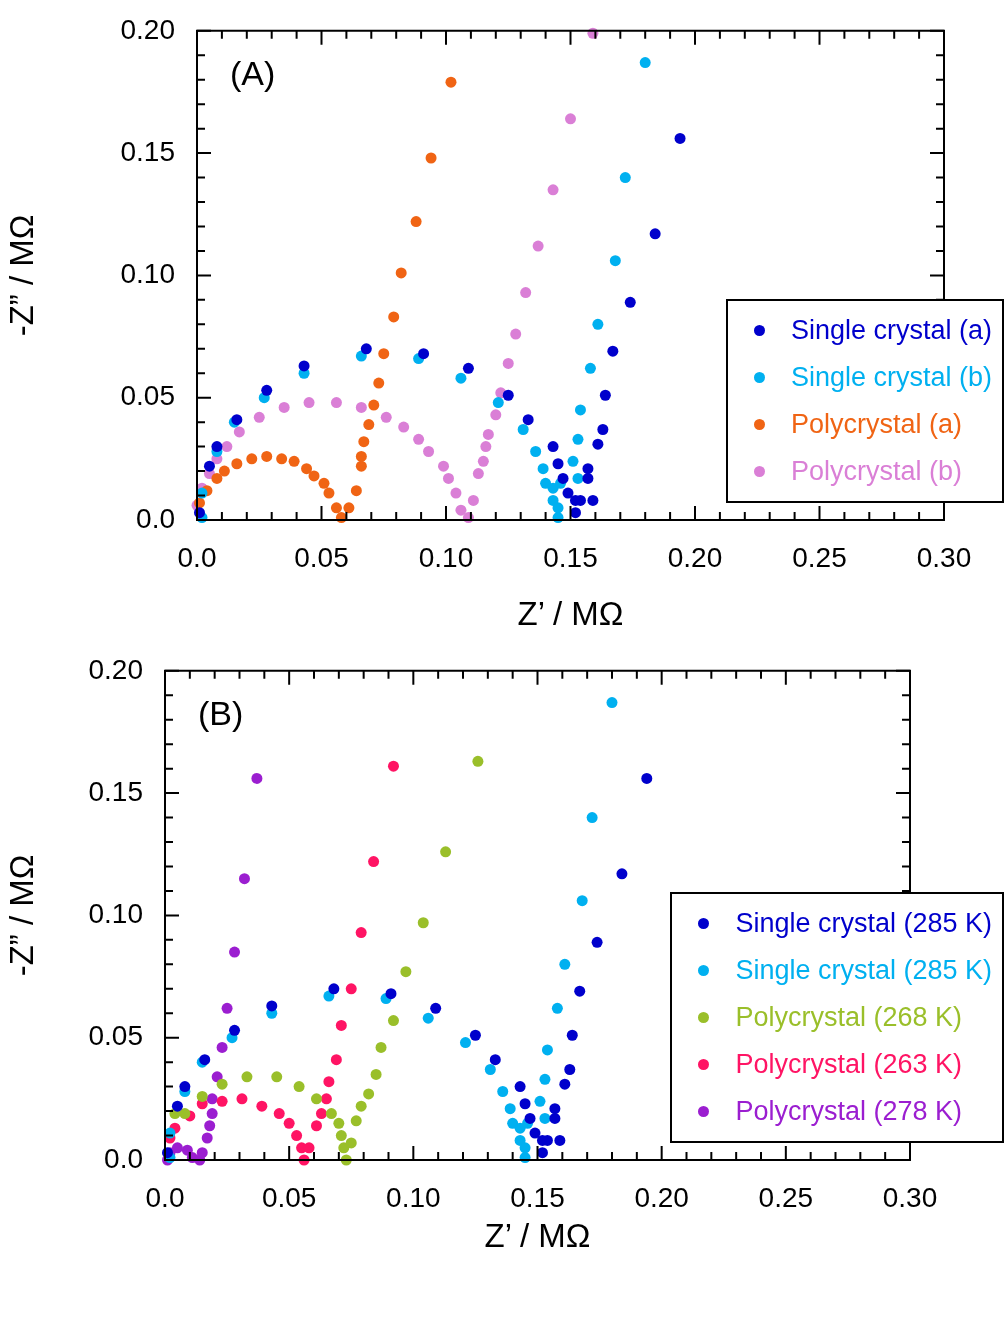  Describe the element at coordinates (848, 1064) in the screenshot. I see `legend-label: Polycrystal (263 K)` at that location.